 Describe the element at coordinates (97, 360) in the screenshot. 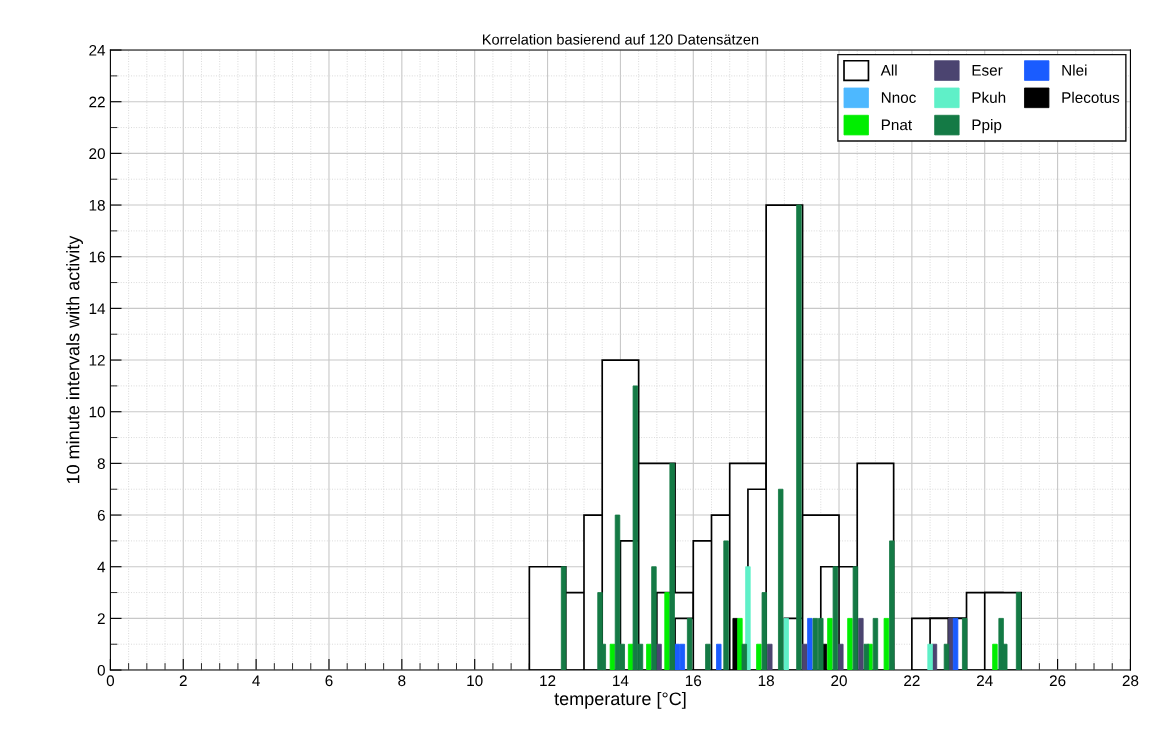

I see `y-tick-label: 12` at that location.